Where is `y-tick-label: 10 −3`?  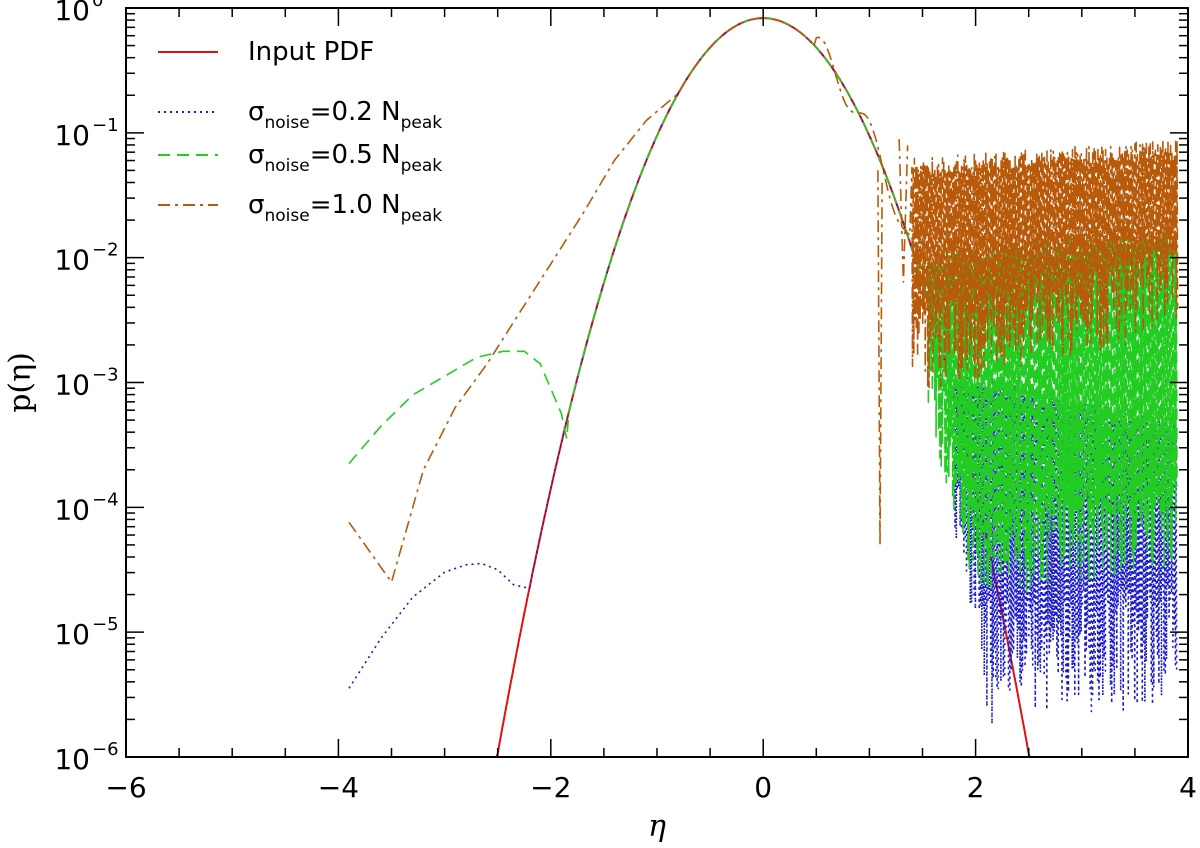
y-tick-label: 10 −3 is located at coordinates (86, 383).